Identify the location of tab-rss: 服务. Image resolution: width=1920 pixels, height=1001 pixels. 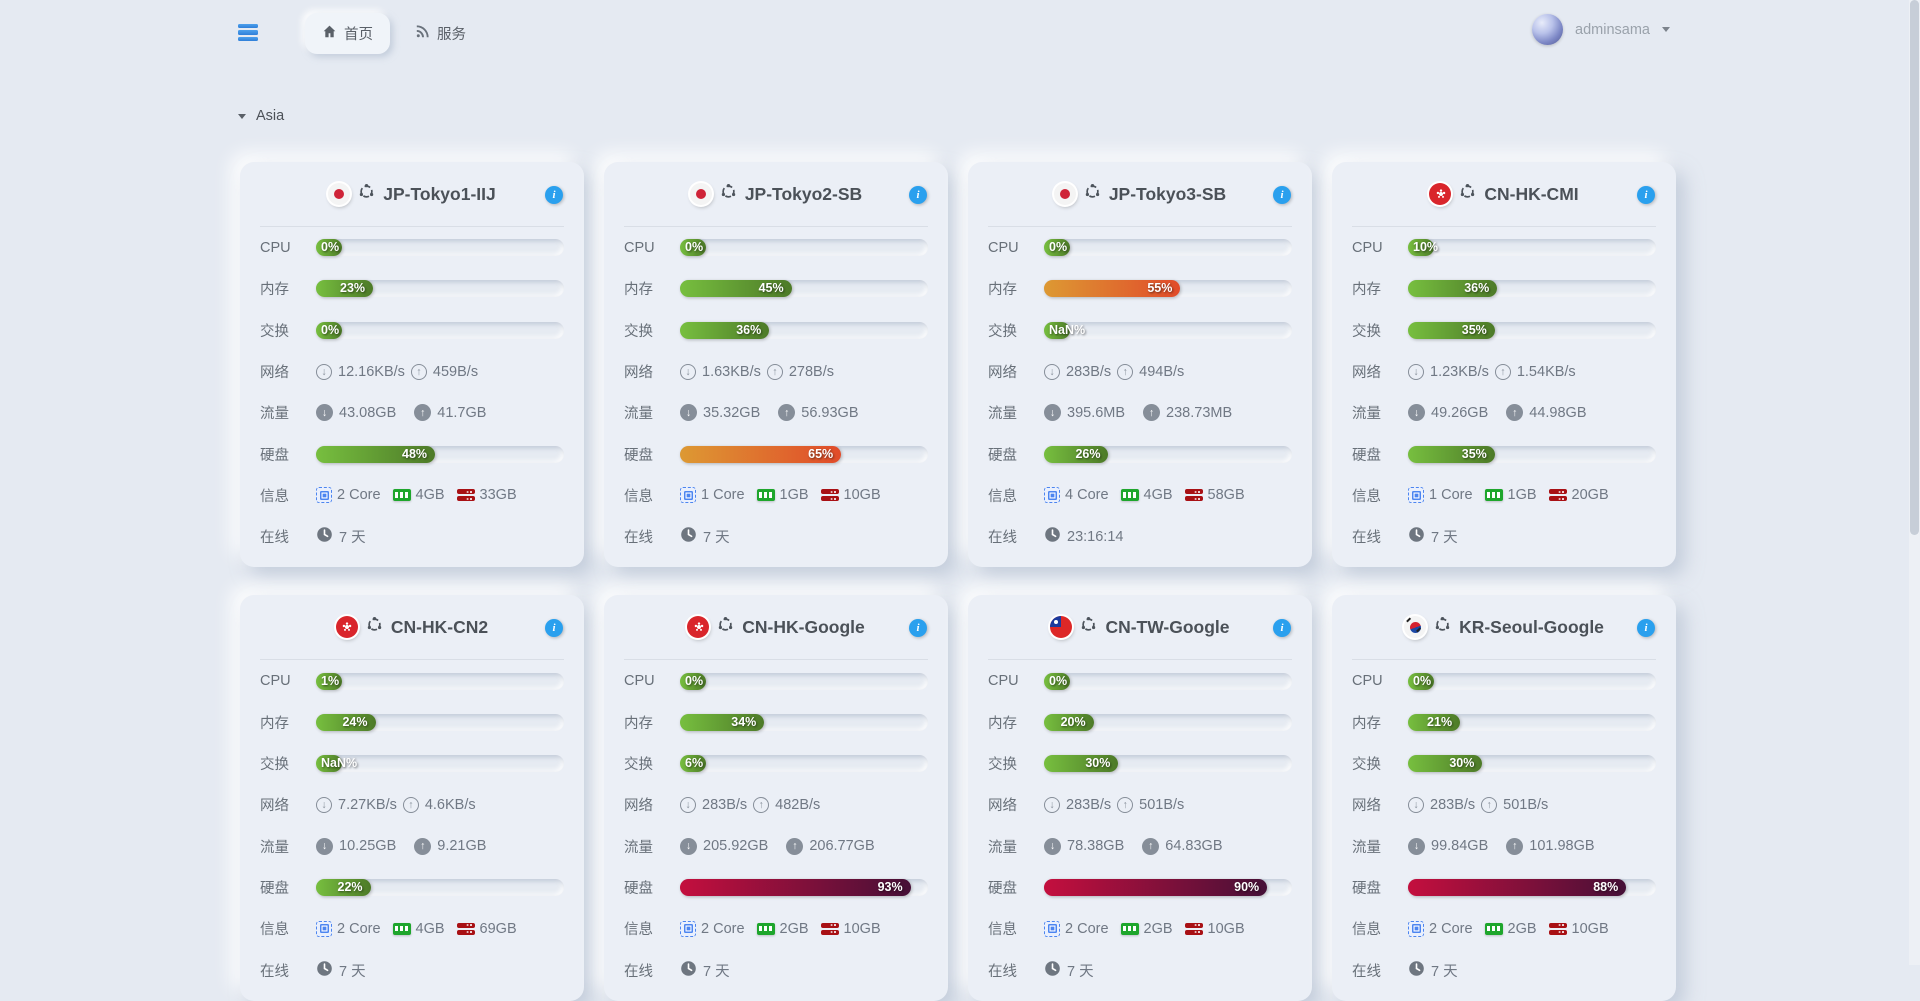
(440, 33).